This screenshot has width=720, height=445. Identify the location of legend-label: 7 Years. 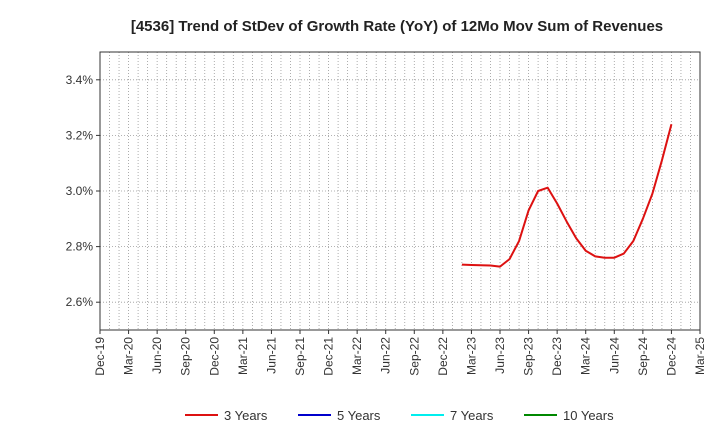
(472, 415).